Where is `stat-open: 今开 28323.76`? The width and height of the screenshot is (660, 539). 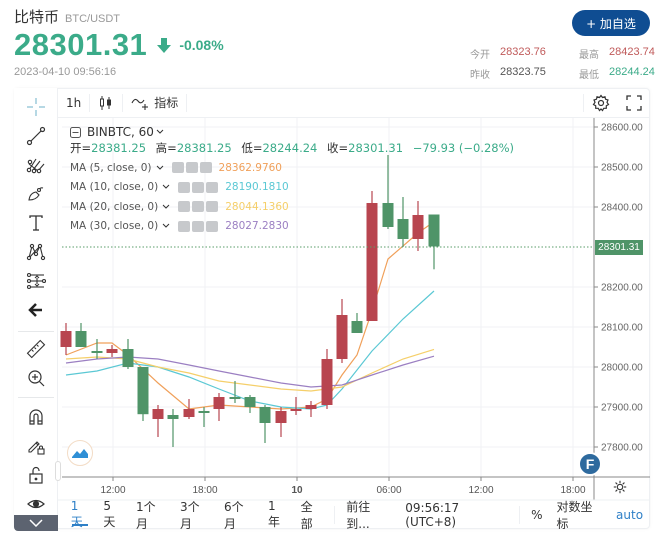
stat-open: 今开 28323.76 is located at coordinates (508, 53).